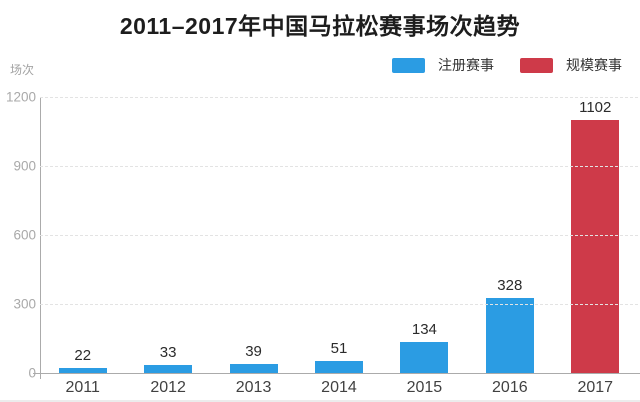 The image size is (640, 402). I want to click on bar-column-2011: 22, so click(82, 235).